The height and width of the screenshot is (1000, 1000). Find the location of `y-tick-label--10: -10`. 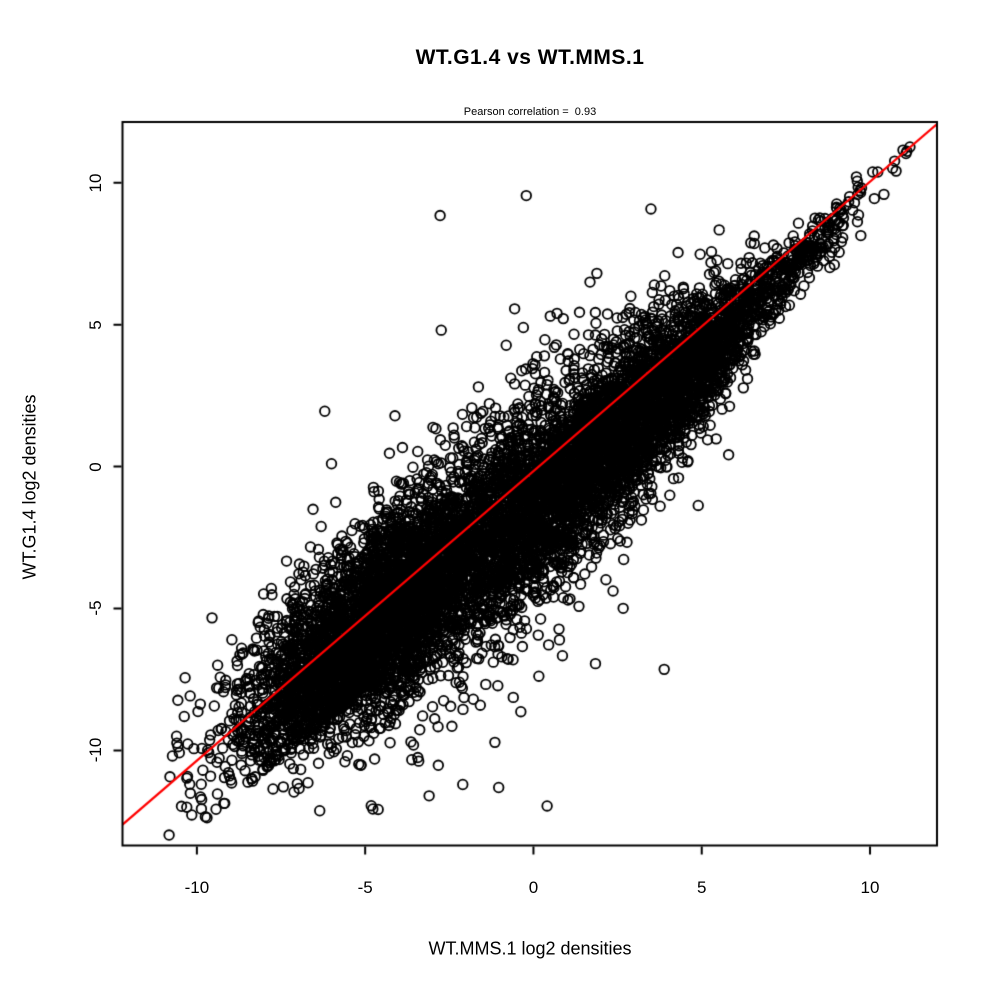

y-tick-label--10: -10 is located at coordinates (95, 750).